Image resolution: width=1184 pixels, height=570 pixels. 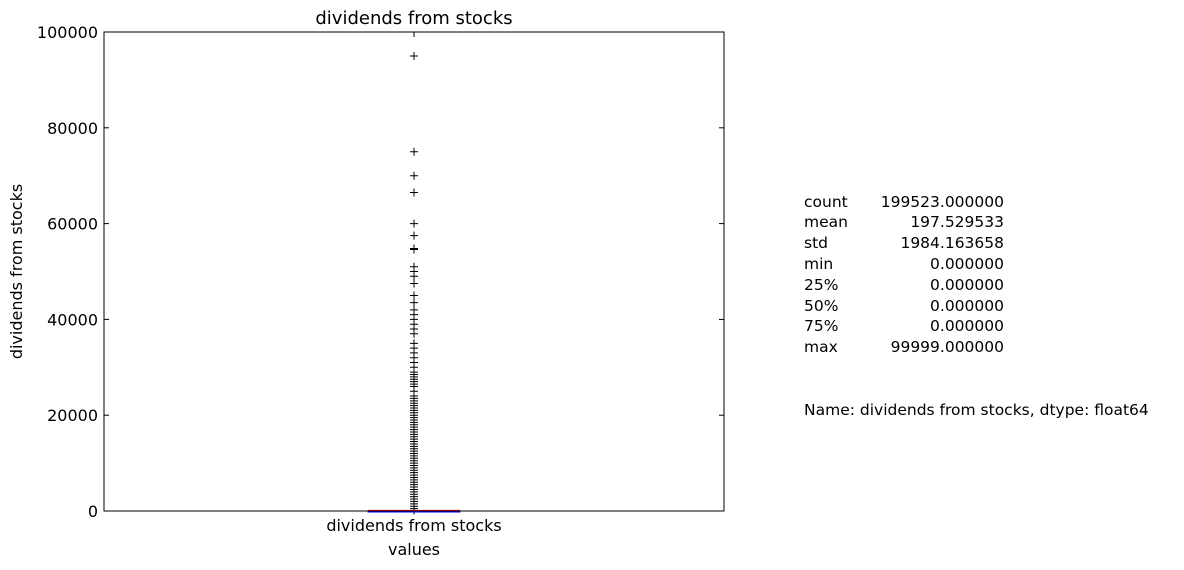 I want to click on x-axis-label: values, so click(x=414, y=549).